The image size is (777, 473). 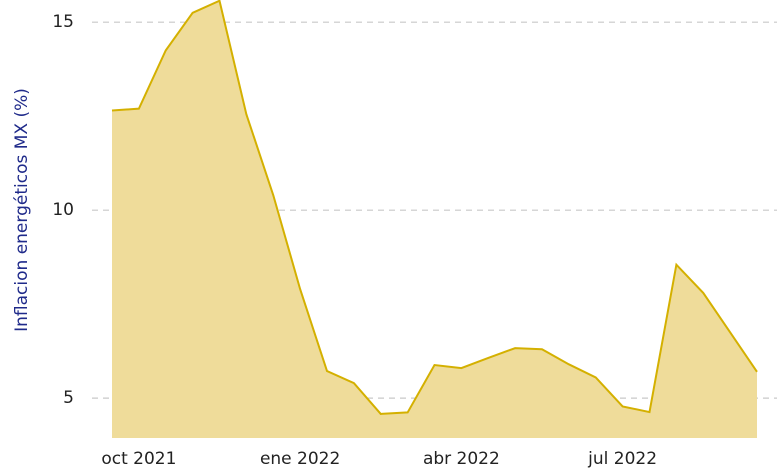 I want to click on y-axis-label: Inflacion energéticos MX (%), so click(x=22, y=210).